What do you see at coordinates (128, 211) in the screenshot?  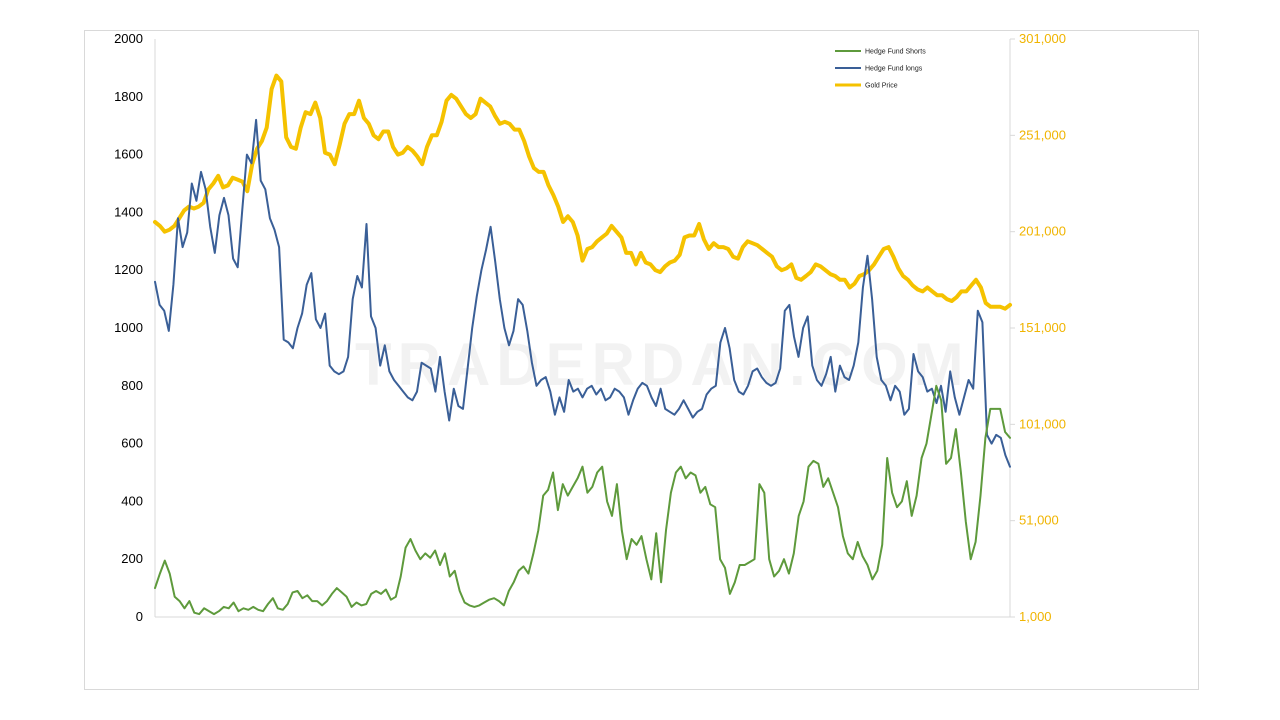 I see `y-left-tick-label: 1400` at bounding box center [128, 211].